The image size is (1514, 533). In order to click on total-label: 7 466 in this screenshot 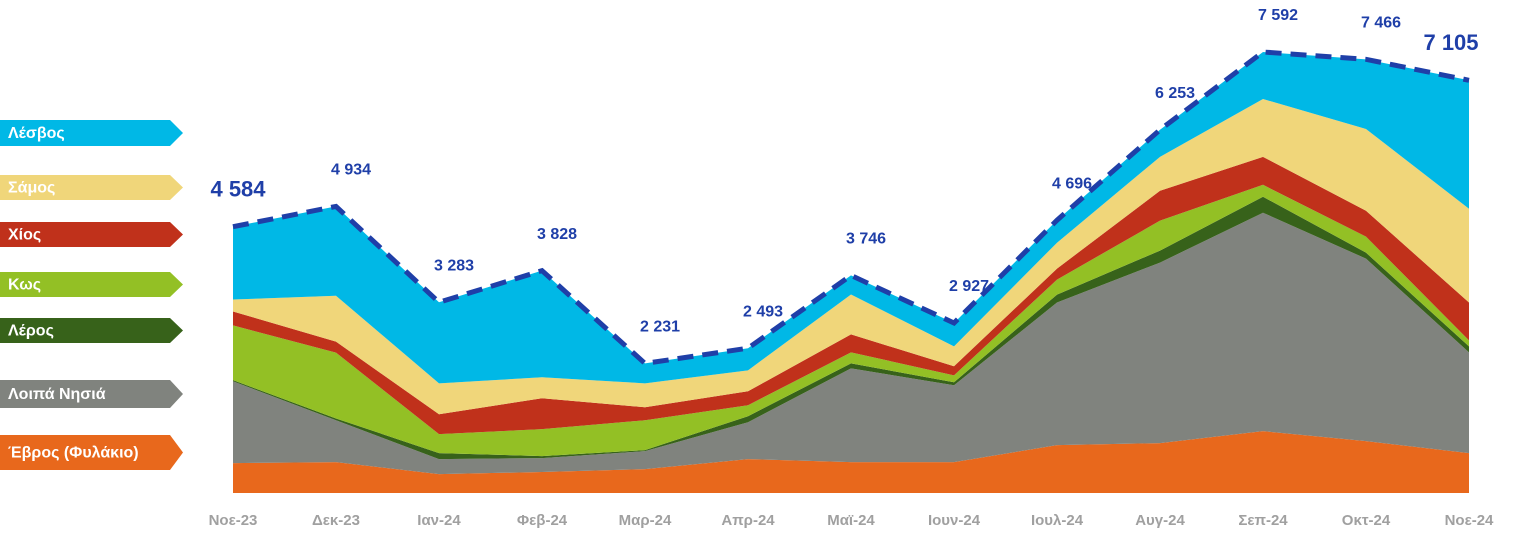, I will do `click(1381, 23)`.